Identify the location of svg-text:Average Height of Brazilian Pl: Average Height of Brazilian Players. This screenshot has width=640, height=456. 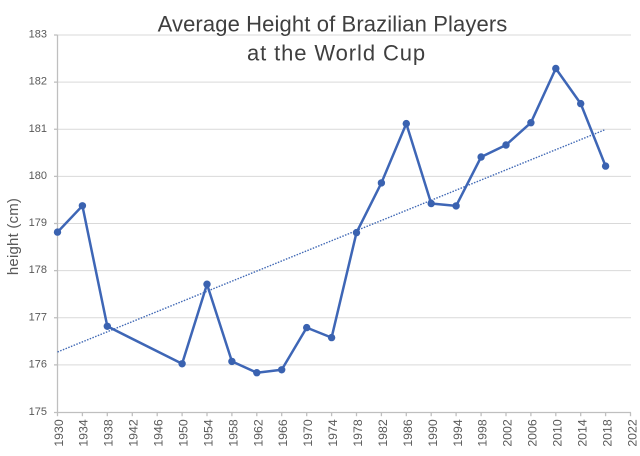
(333, 24).